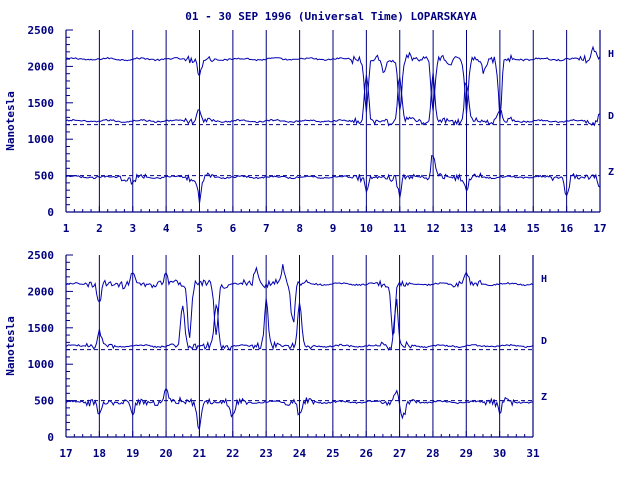 Image resolution: width=640 pixels, height=480 pixels. I want to click on x-tick-label: 6, so click(233, 228).